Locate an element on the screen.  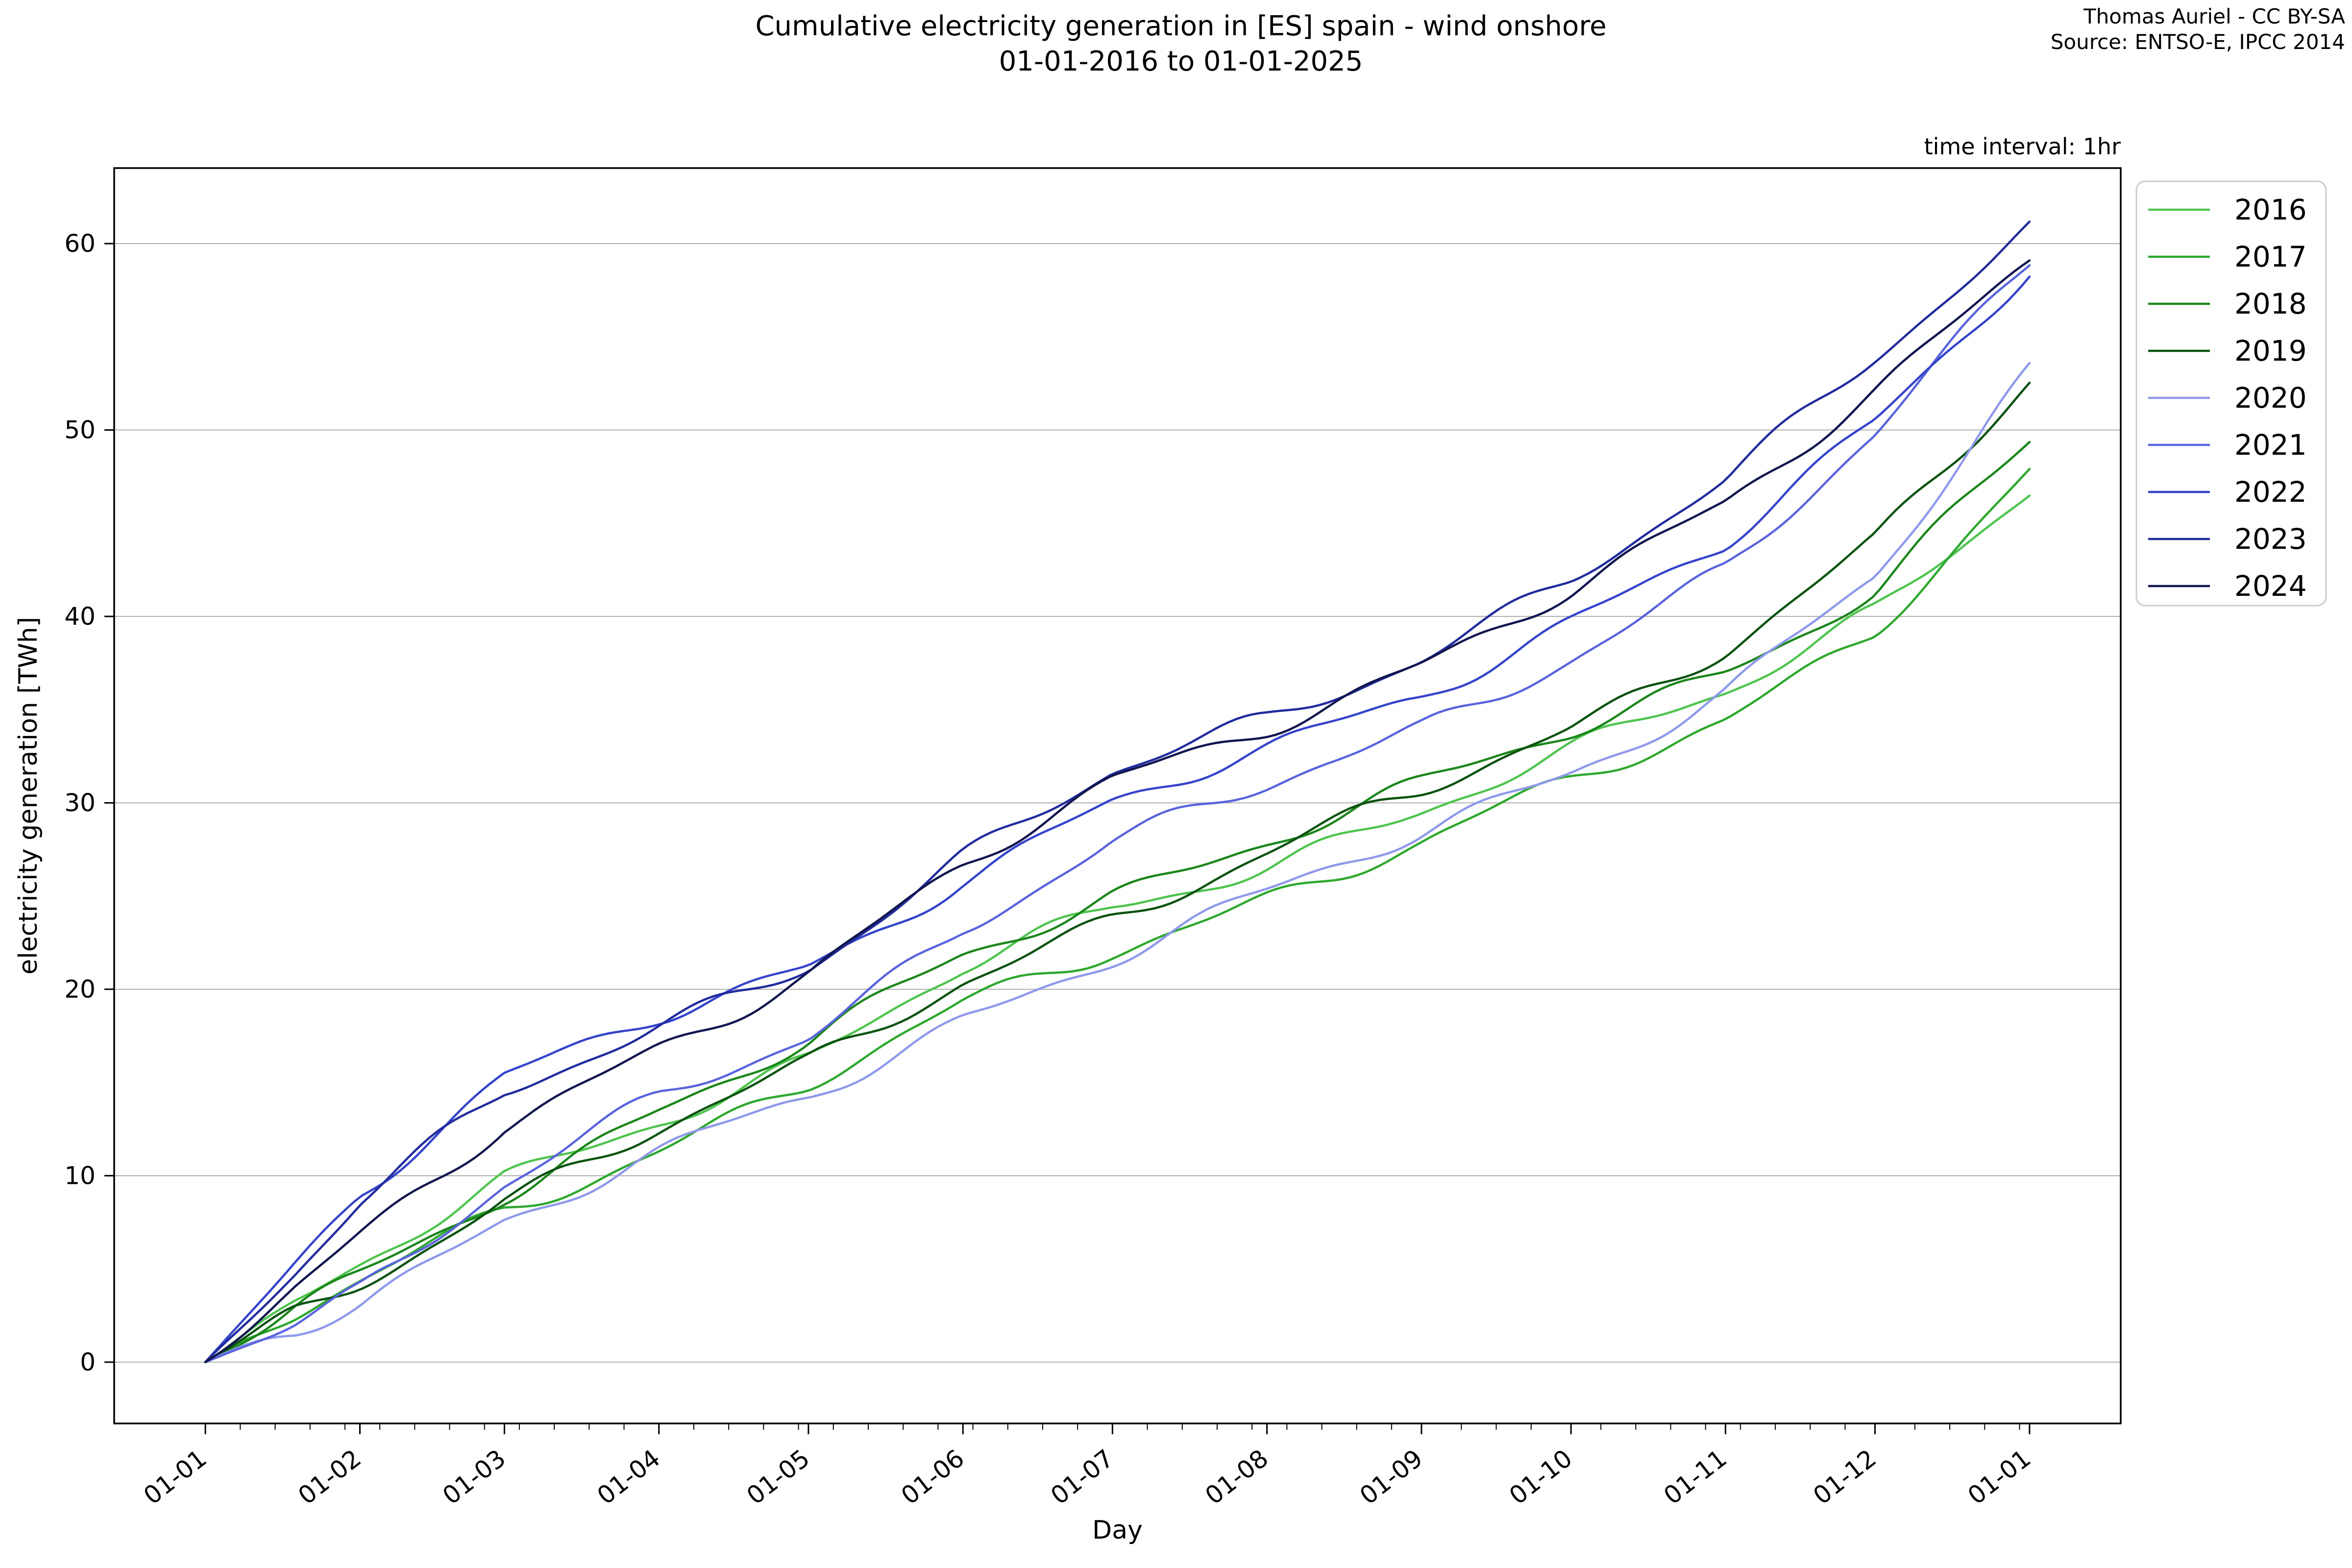
y-tick-label: 20 is located at coordinates (80, 989).